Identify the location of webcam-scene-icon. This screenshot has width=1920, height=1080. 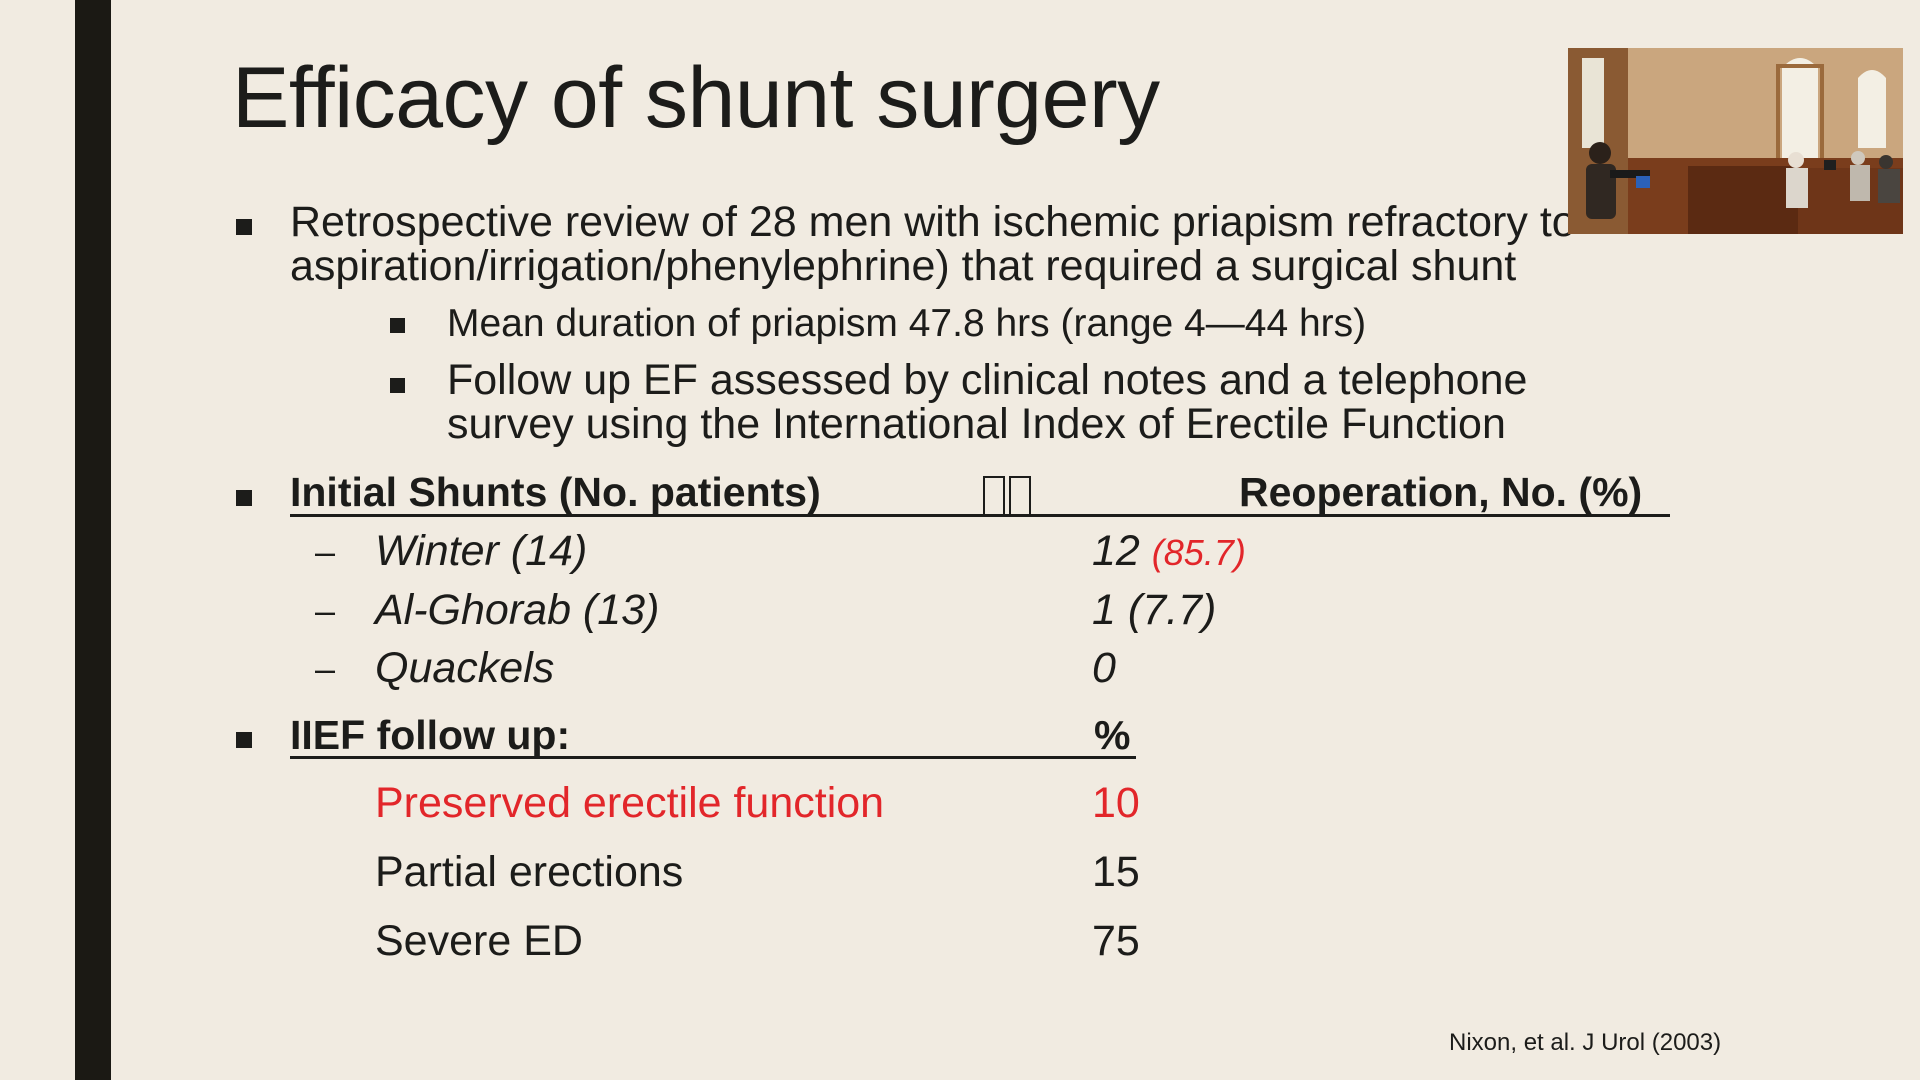
(1735, 141).